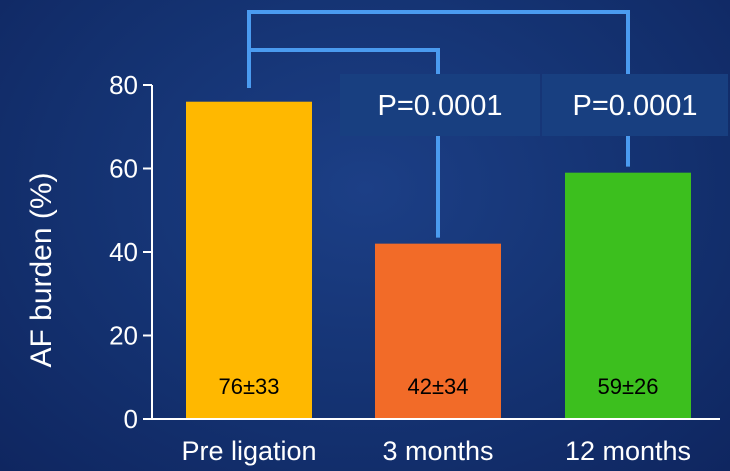 This screenshot has height=471, width=730. Describe the element at coordinates (437, 386) in the screenshot. I see `bar-data-label: 42±34` at that location.